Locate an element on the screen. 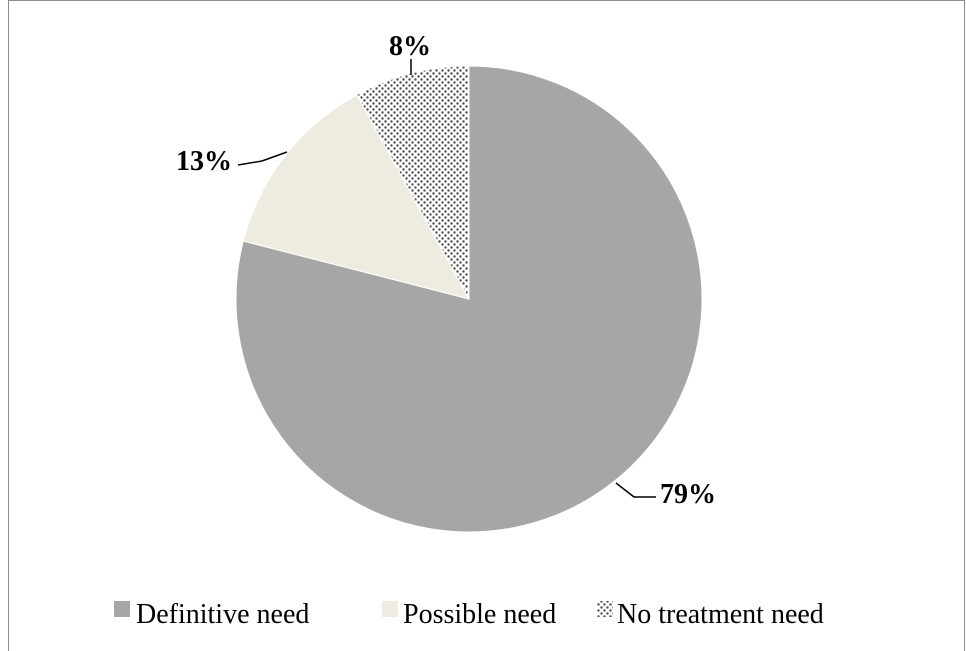 Image resolution: width=966 pixels, height=651 pixels. legend-item-no-treatment-need: No treatment need is located at coordinates (710, 614).